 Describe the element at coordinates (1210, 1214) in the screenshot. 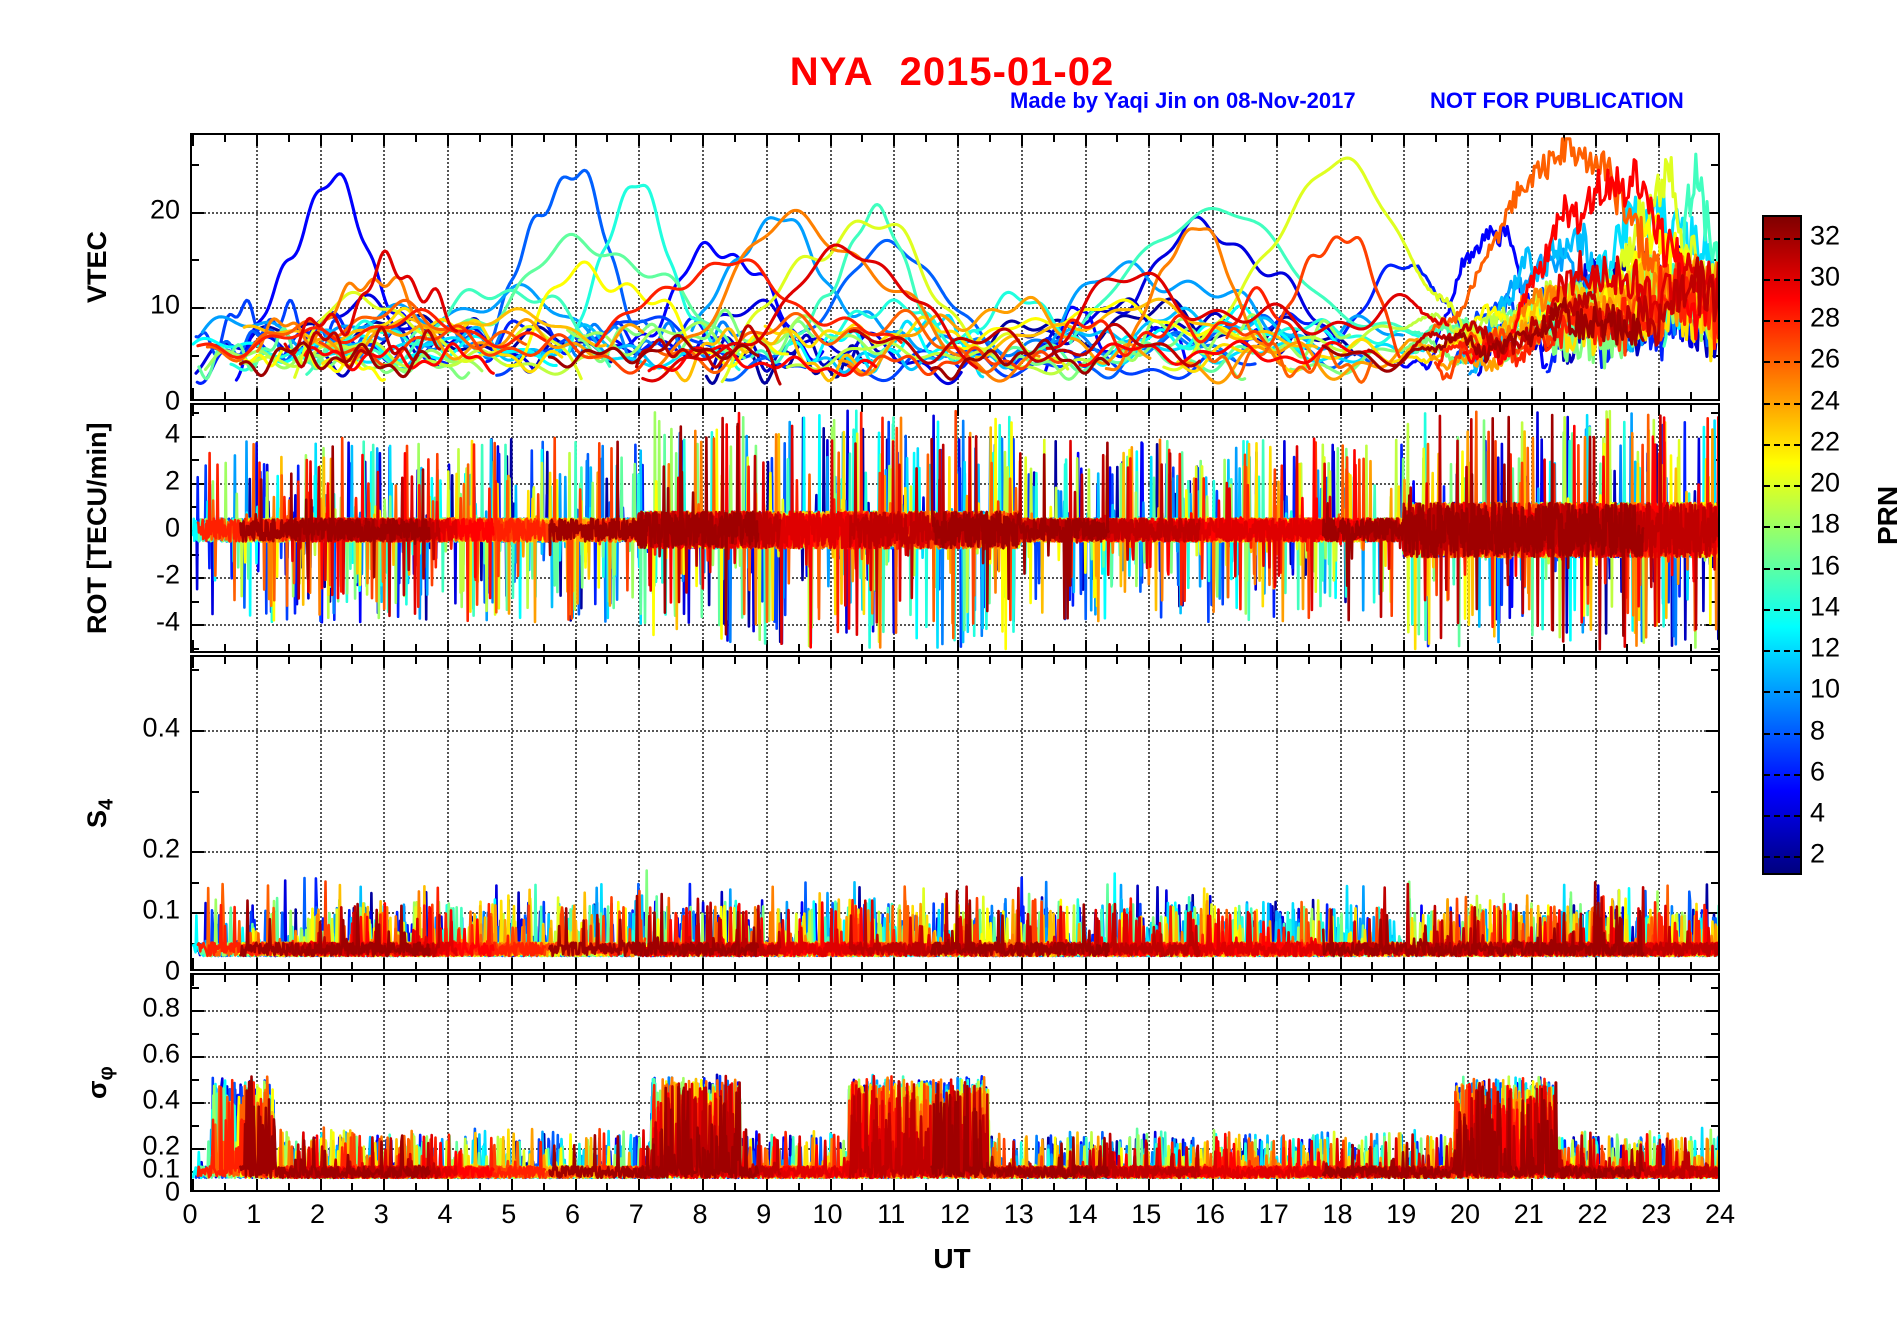

I see `xaxis-tick-label: 16` at that location.